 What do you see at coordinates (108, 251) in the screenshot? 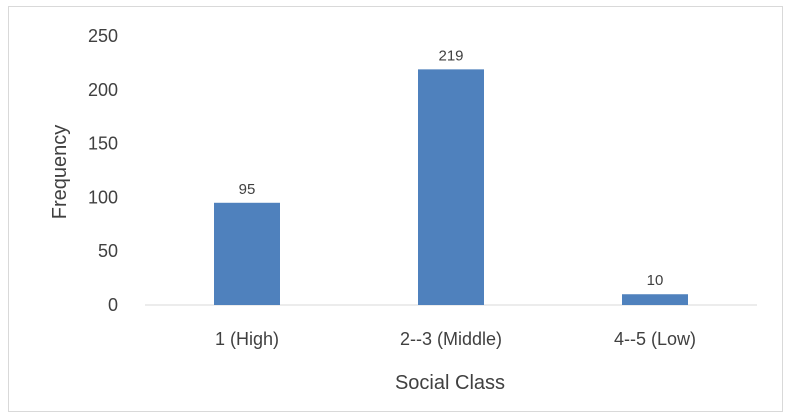
I see `y-tick-label: 50` at bounding box center [108, 251].